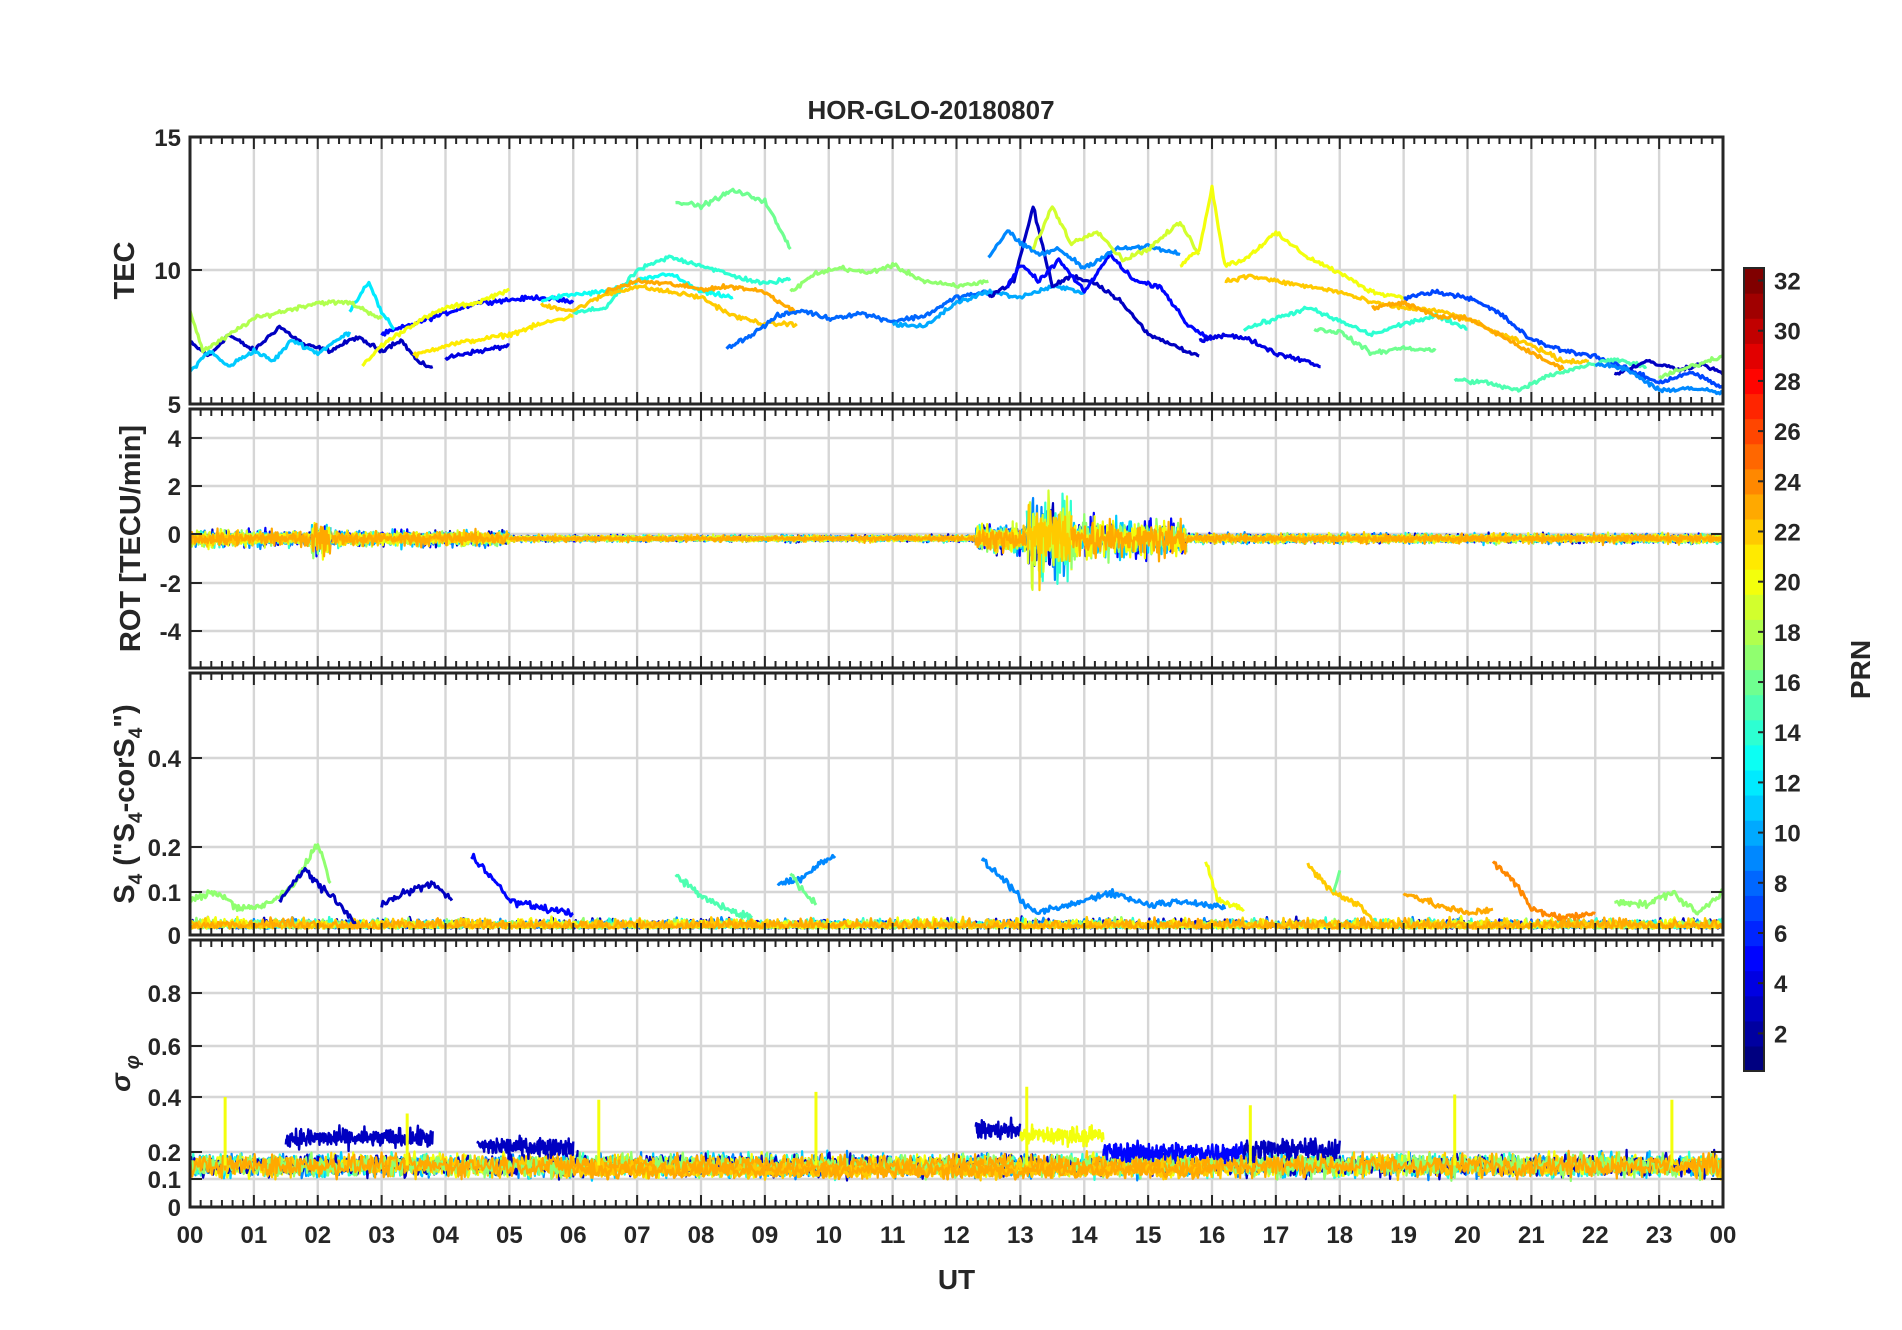 The width and height of the screenshot is (1902, 1330). I want to click on y-tick-label-s4: 0, so click(174, 936).